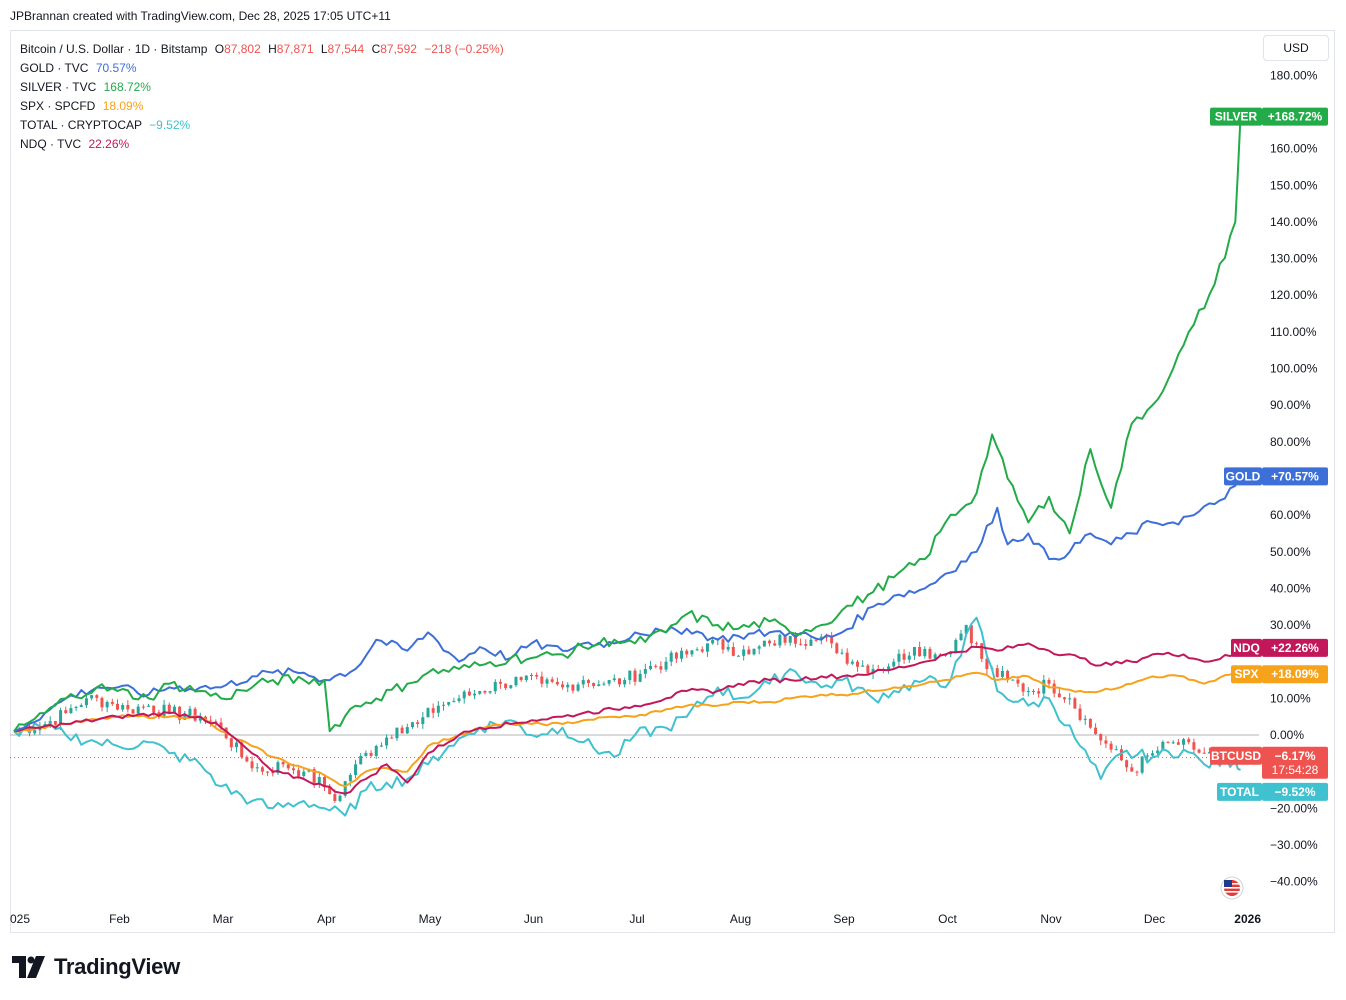 The height and width of the screenshot is (1000, 1346). I want to click on legend-total-value: −9.52%, so click(170, 125).